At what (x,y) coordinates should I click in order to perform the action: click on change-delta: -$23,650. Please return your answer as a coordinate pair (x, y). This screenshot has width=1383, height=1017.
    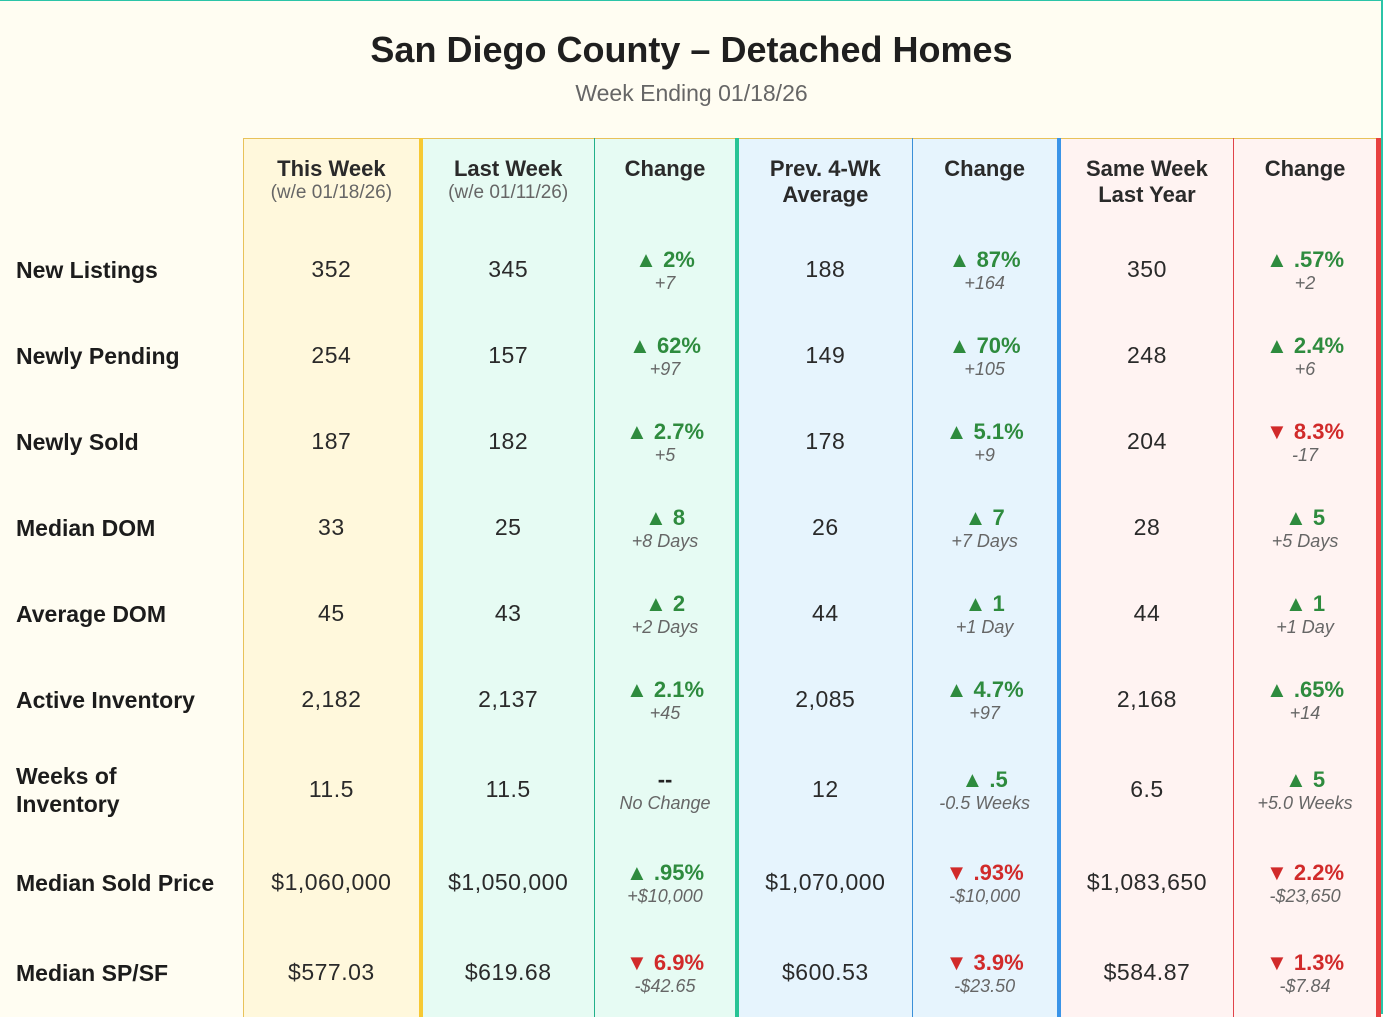
    Looking at the image, I should click on (1305, 895).